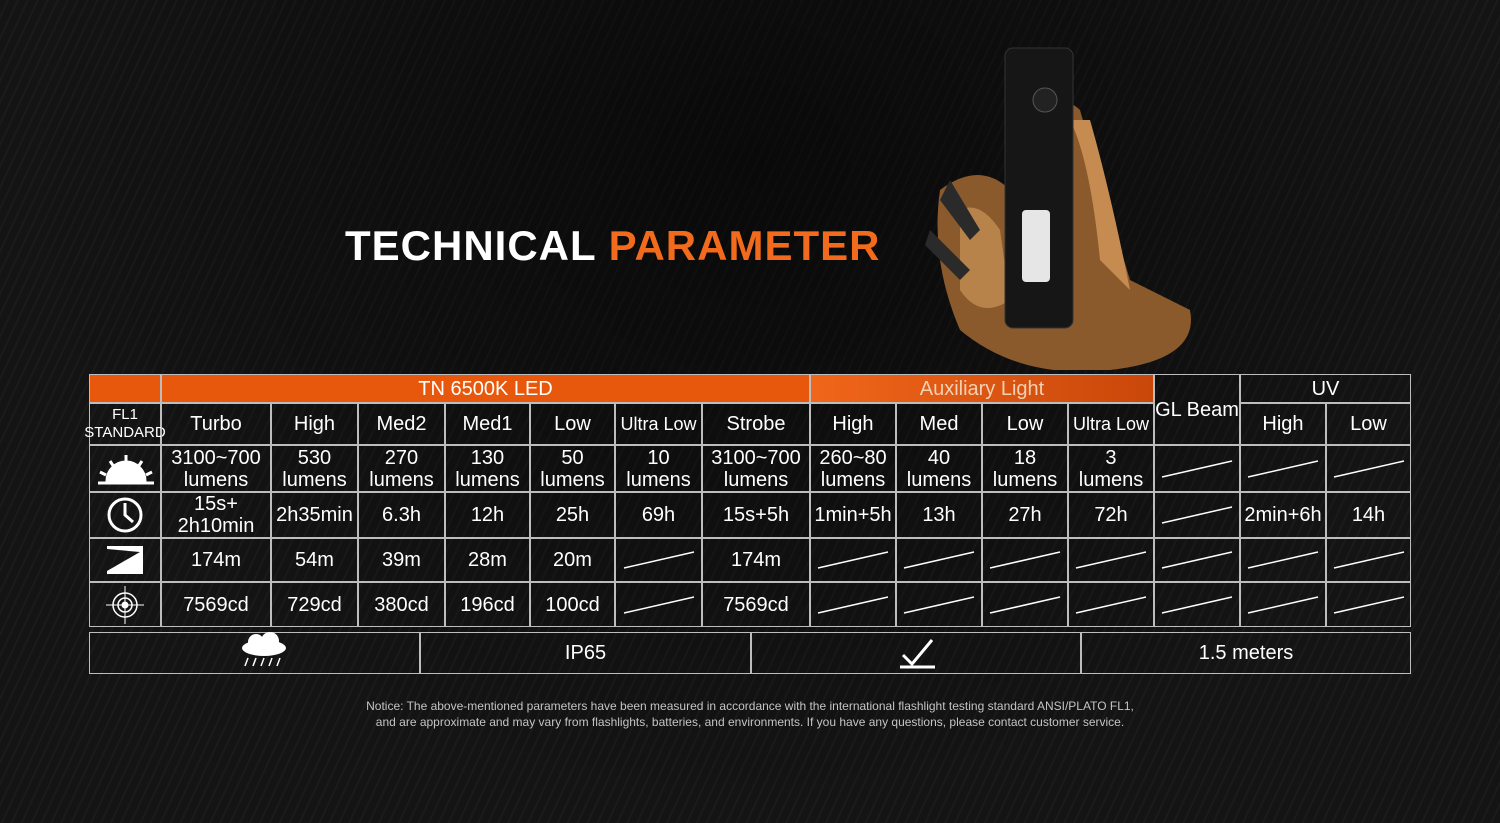 The width and height of the screenshot is (1500, 823). I want to click on value-cell: 270 lumens, so click(401, 468).